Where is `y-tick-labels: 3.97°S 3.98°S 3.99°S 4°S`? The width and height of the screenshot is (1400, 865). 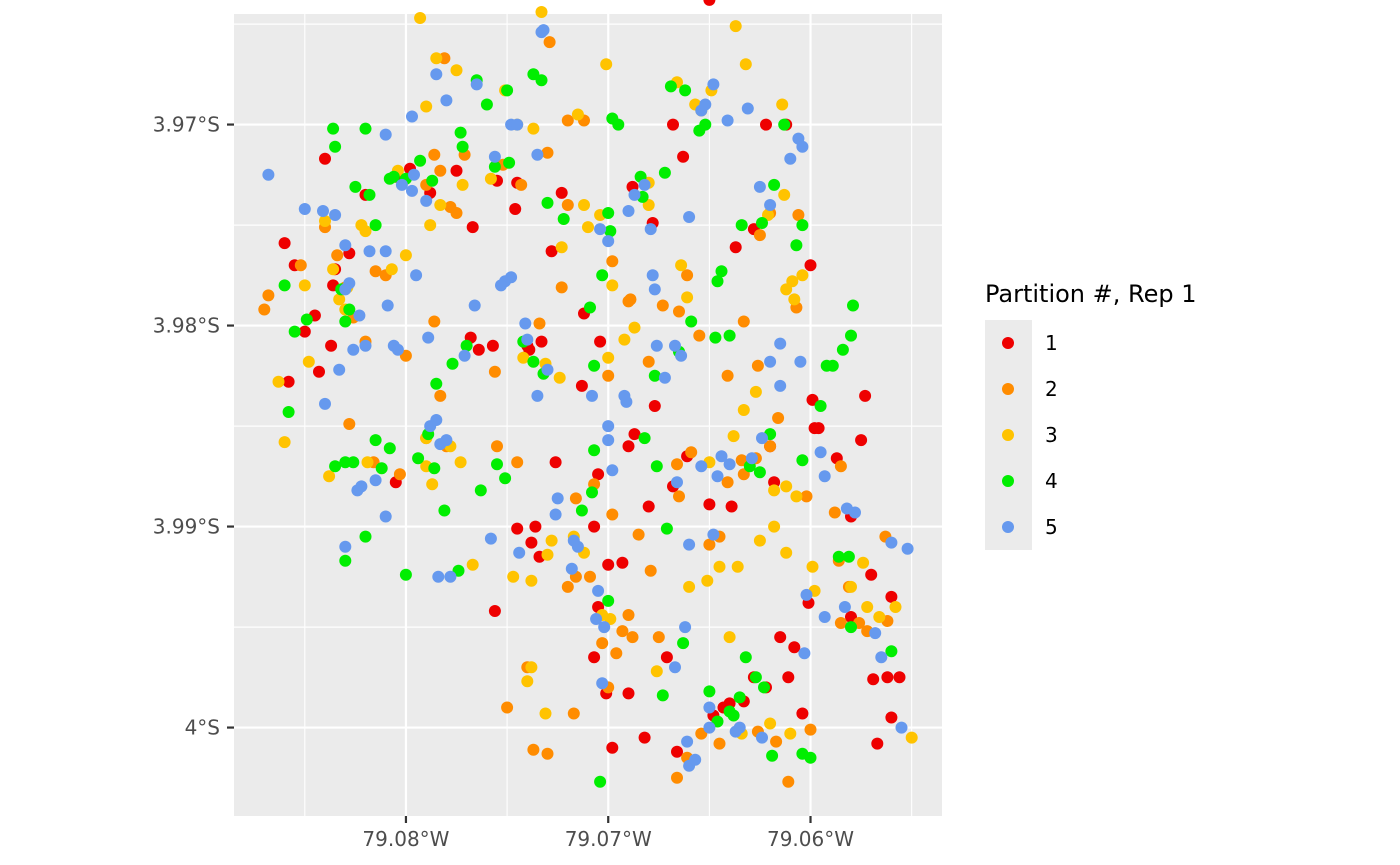
y-tick-labels: 3.97°S 3.98°S 3.99°S 4°S is located at coordinates (186, 426).